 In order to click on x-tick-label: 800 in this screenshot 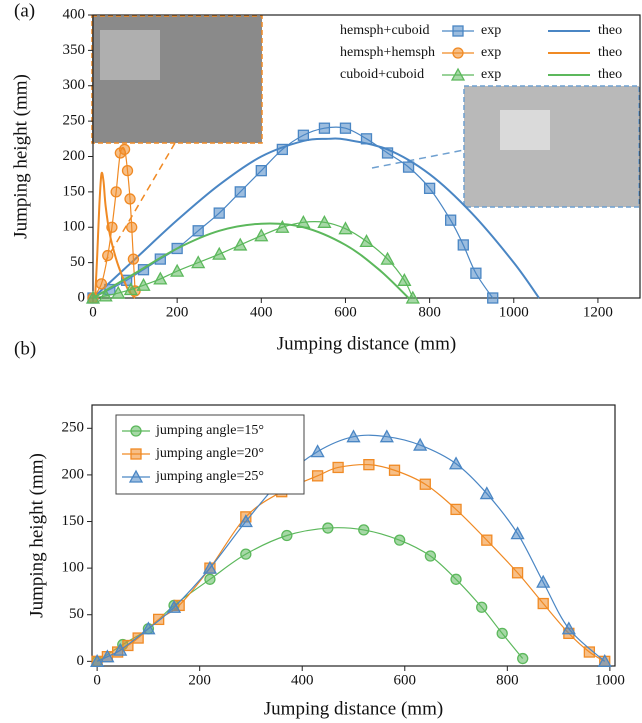, I will do `click(429, 312)`.